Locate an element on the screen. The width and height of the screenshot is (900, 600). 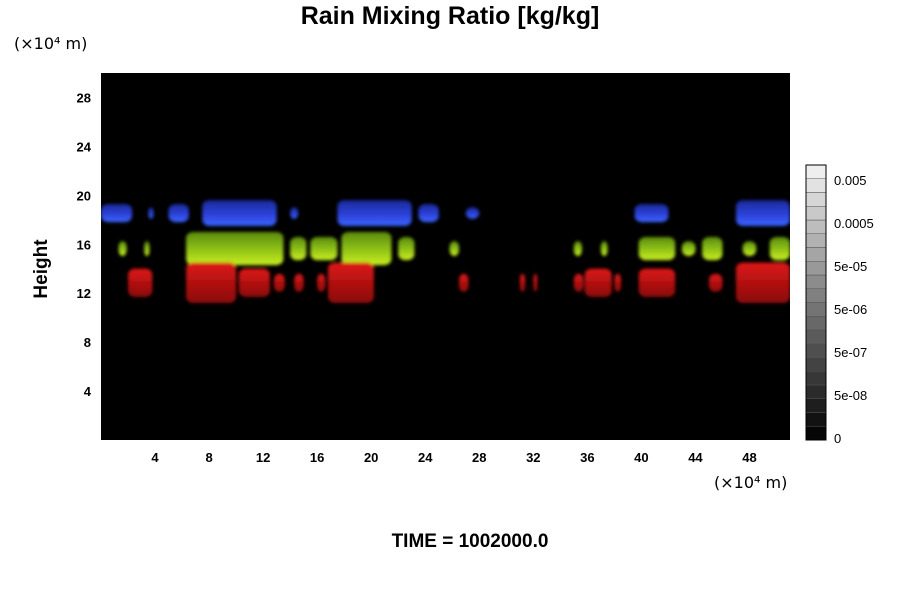
y-tick-label-3: 16 is located at coordinates (84, 244).